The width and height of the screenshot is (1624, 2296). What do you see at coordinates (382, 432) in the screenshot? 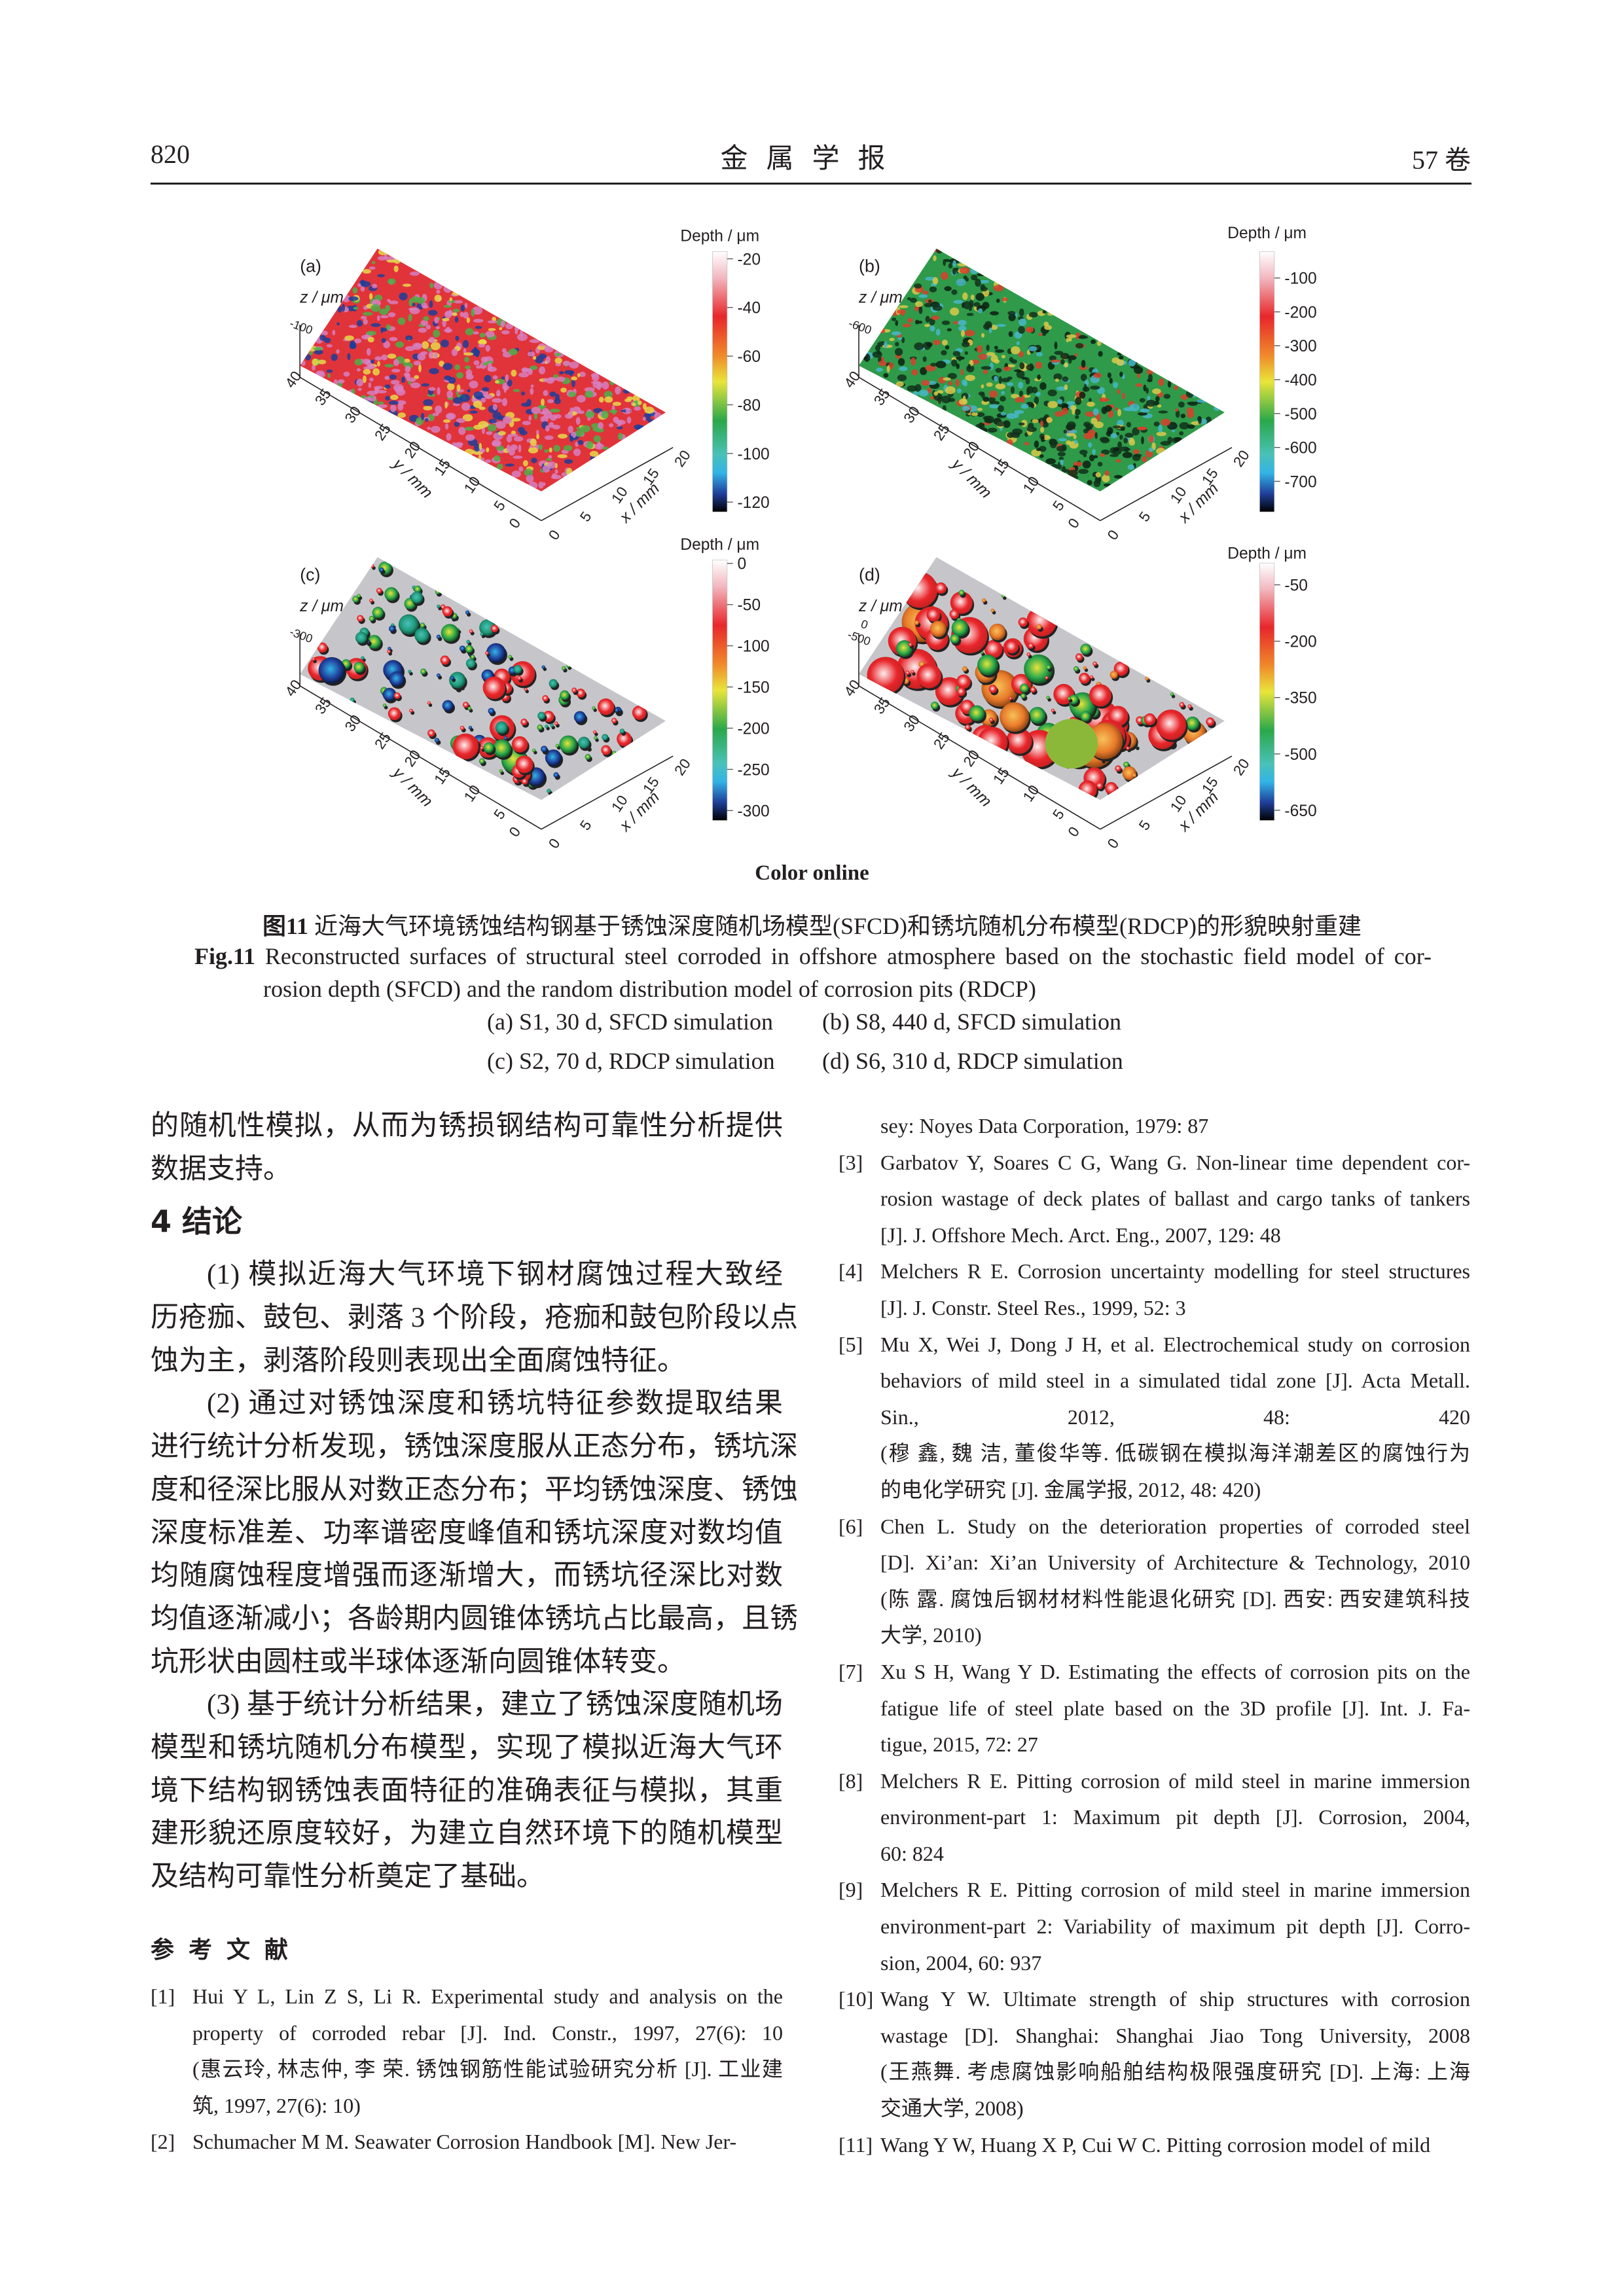
I see `y-tick-label: 25` at bounding box center [382, 432].